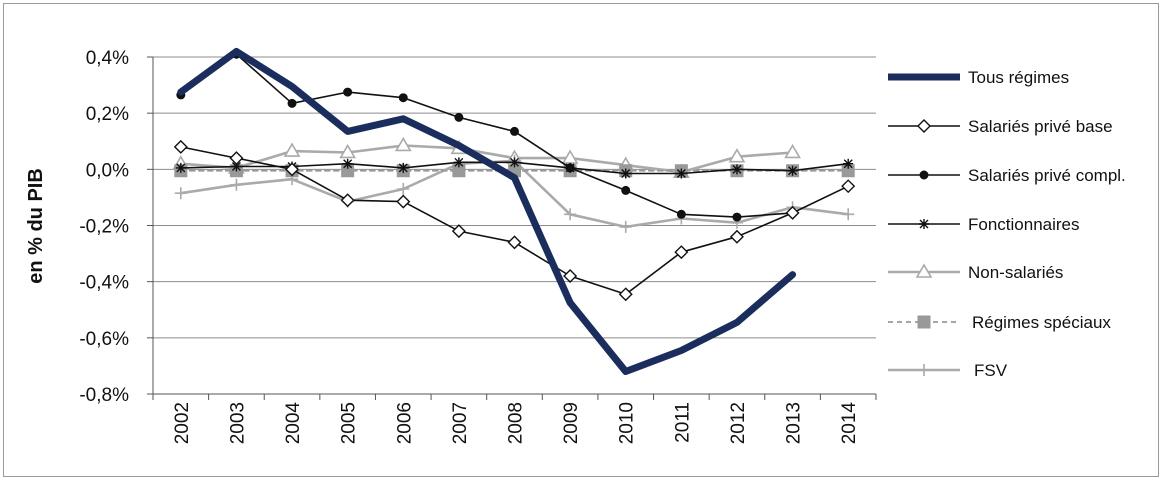 Image resolution: width=1168 pixels, height=485 pixels. I want to click on legend-label: Salariés privé compl., so click(1047, 175).